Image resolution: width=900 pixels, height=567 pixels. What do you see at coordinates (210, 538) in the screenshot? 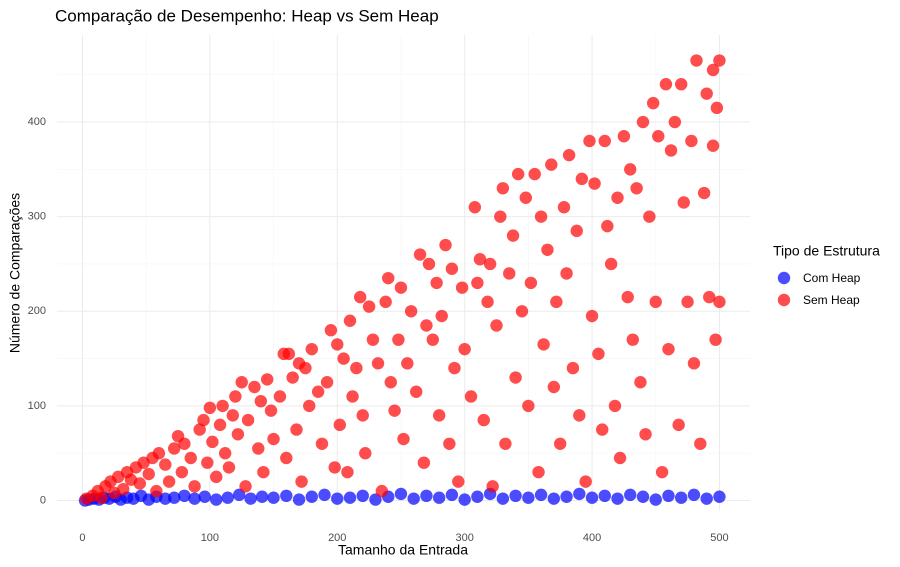
I see `x-tick-label: 100` at bounding box center [210, 538].